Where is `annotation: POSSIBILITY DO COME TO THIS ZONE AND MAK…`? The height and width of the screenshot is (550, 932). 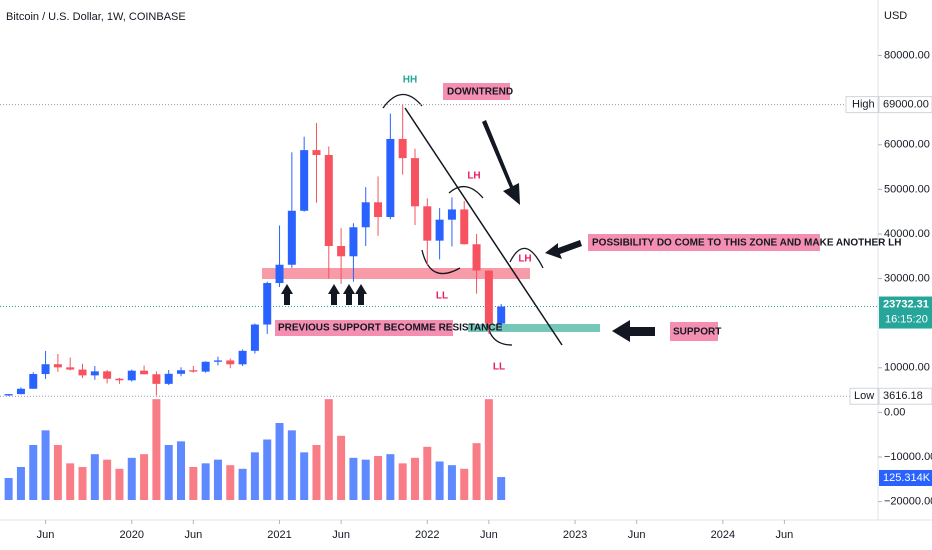 annotation: POSSIBILITY DO COME TO THIS ZONE AND MAK… is located at coordinates (746, 243).